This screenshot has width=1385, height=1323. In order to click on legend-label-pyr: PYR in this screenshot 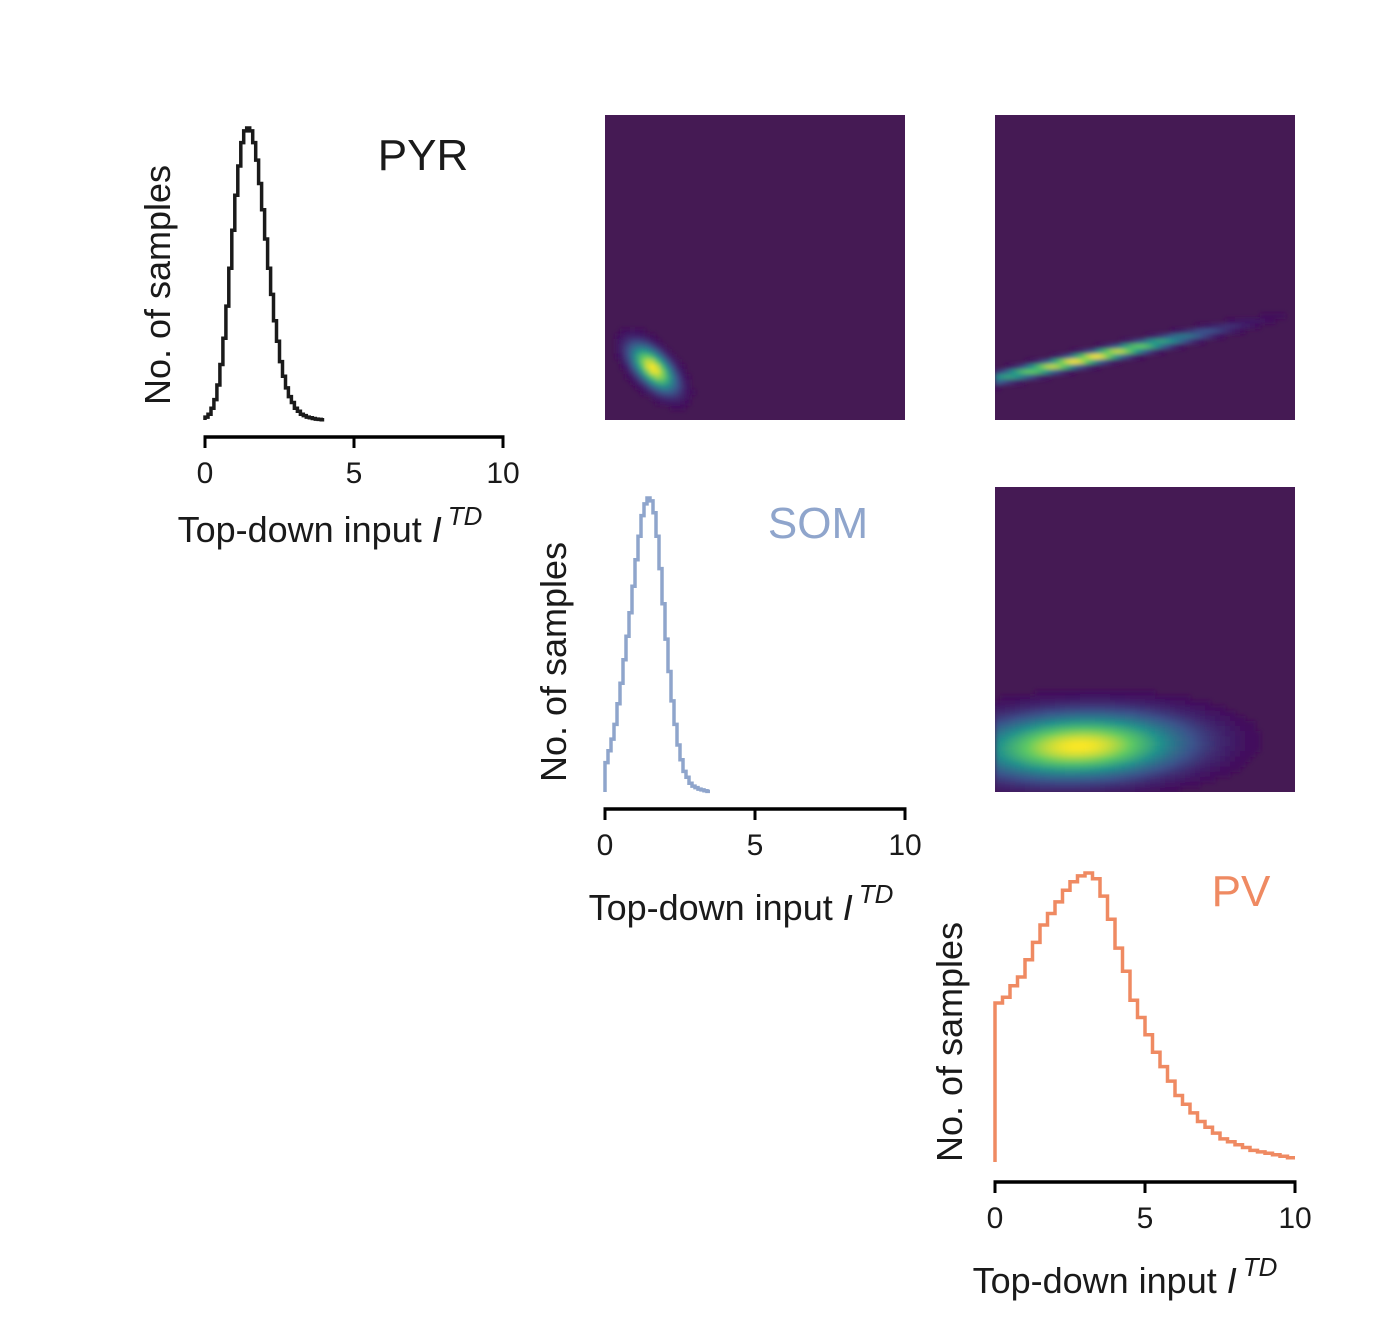, I will do `click(423, 155)`.